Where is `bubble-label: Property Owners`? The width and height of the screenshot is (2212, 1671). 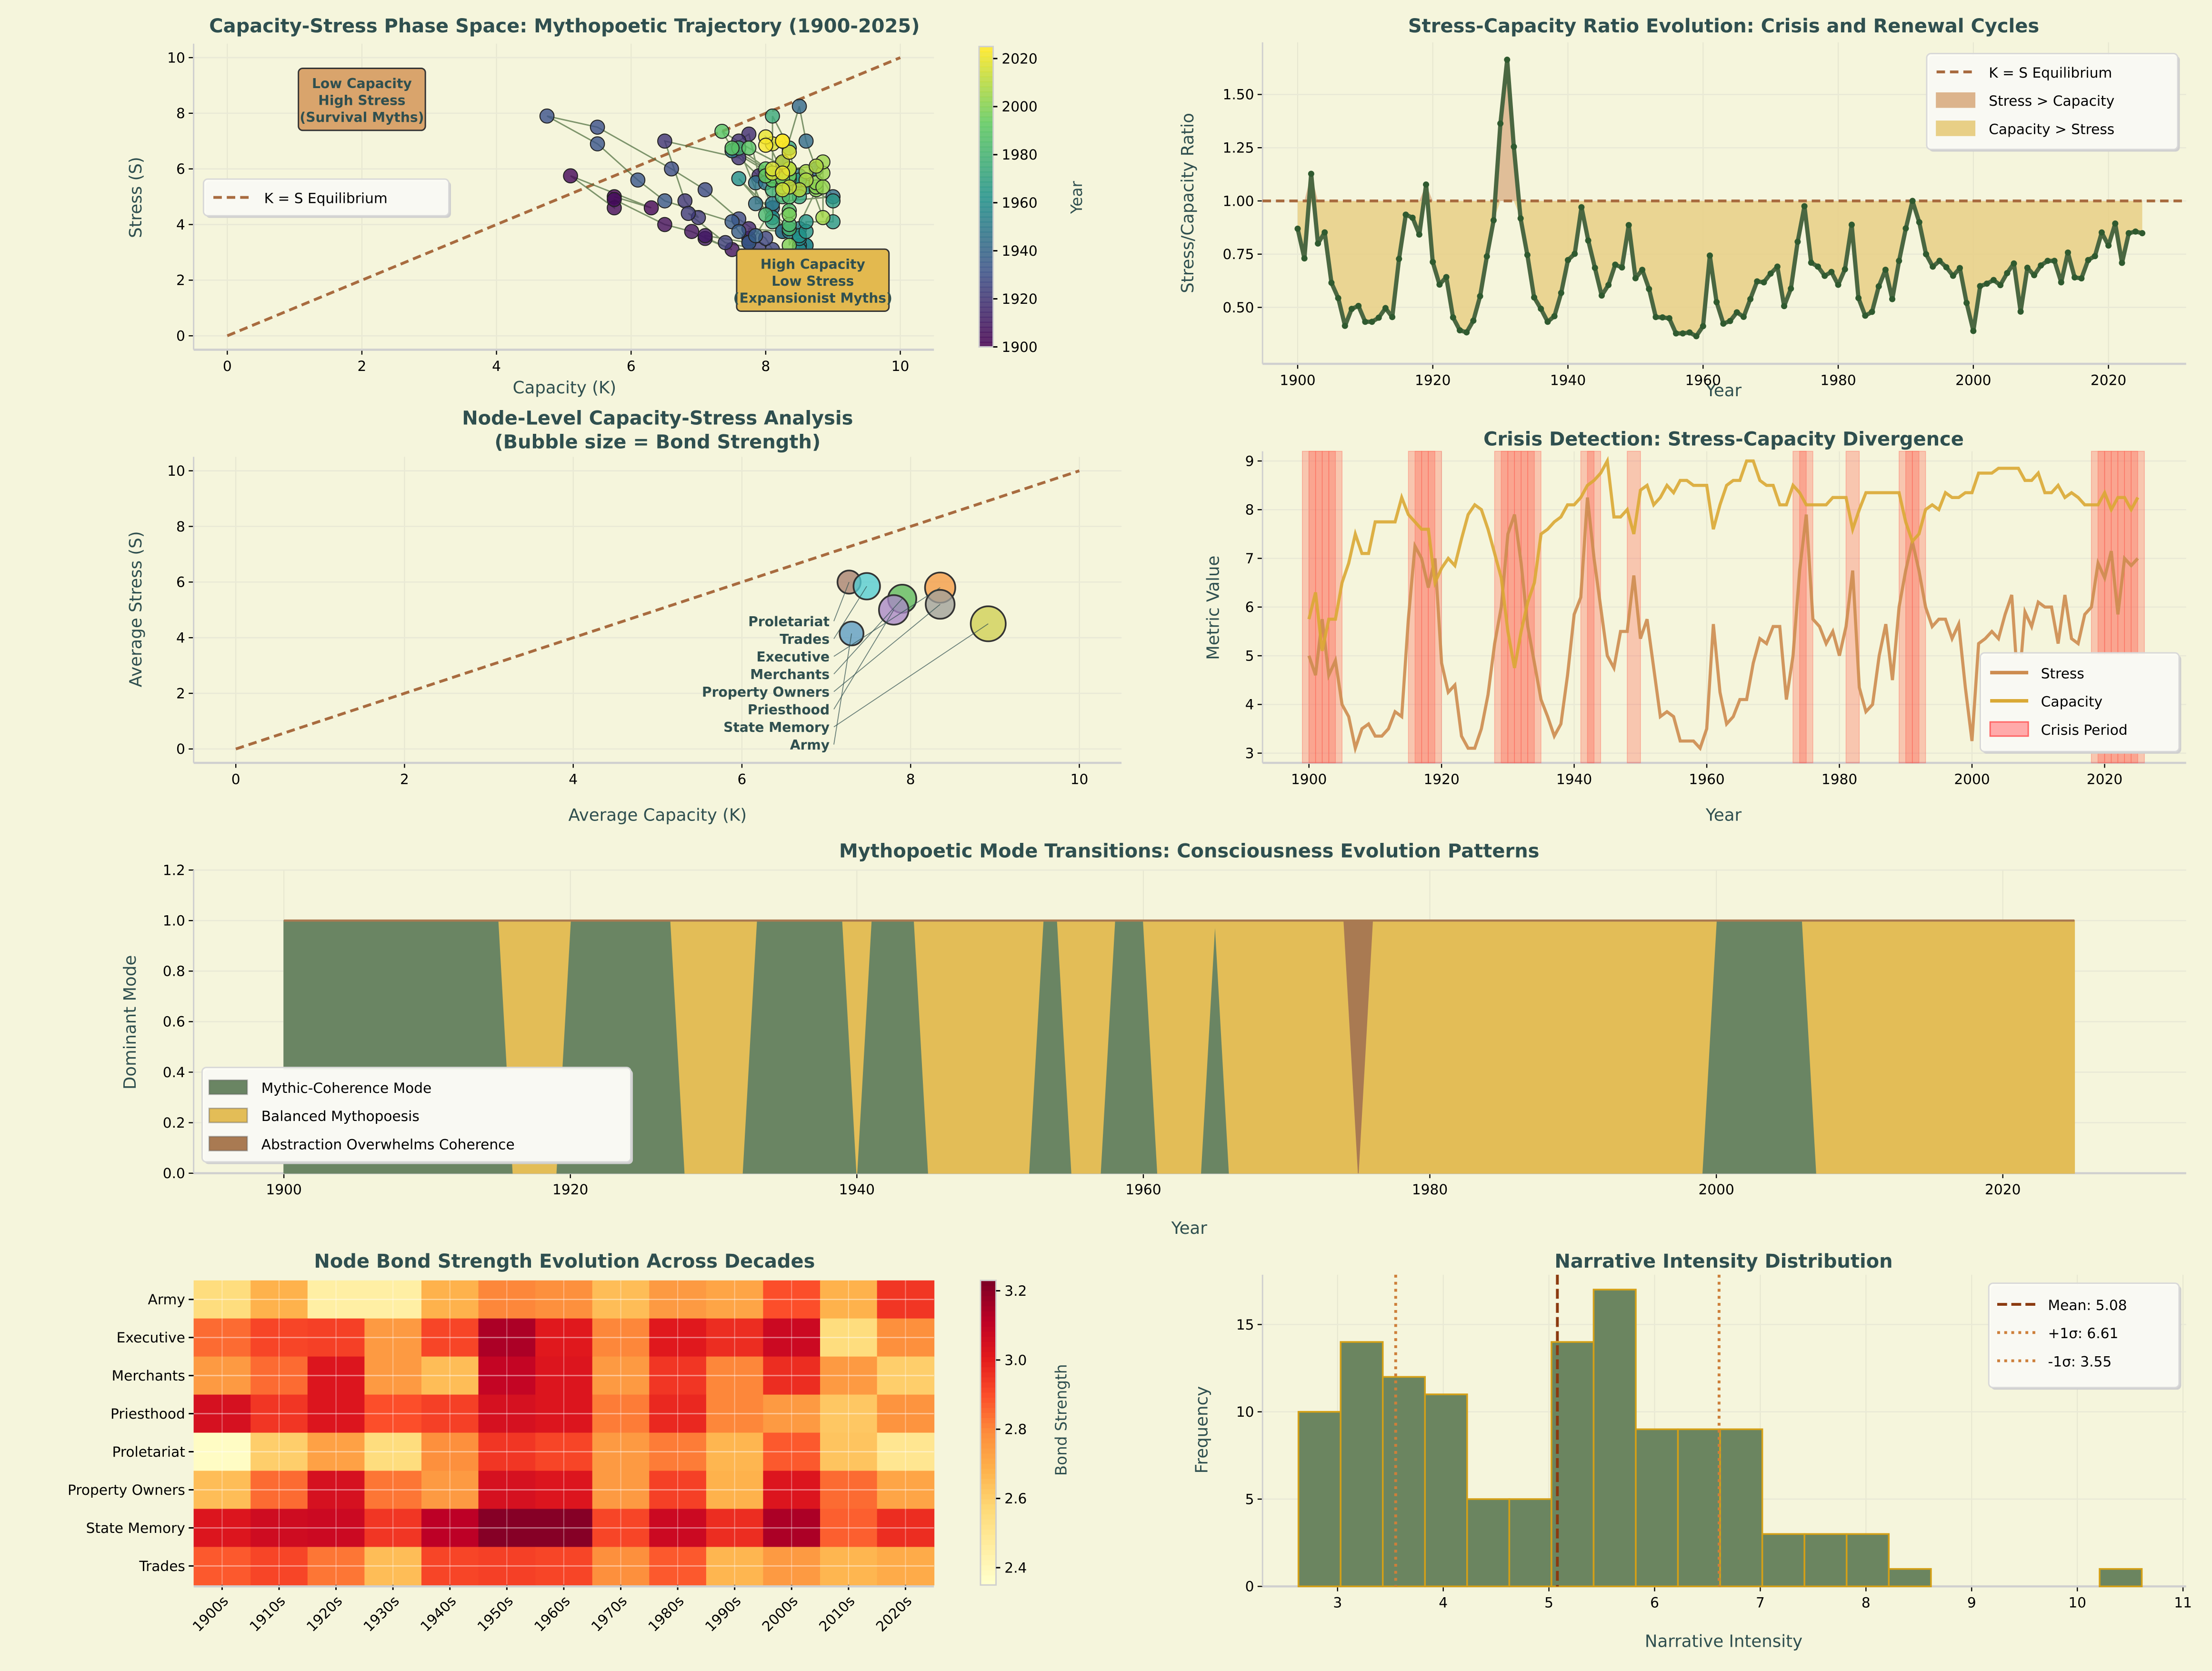 bubble-label: Property Owners is located at coordinates (766, 692).